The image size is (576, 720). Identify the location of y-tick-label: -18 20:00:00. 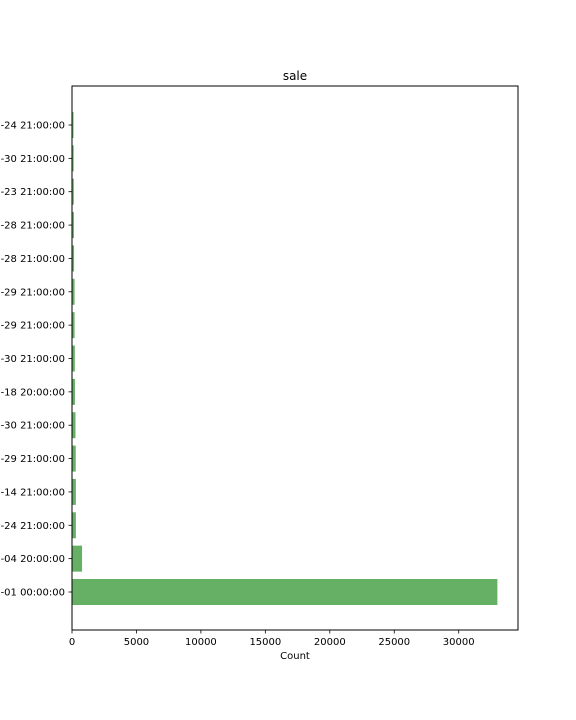
(33, 392).